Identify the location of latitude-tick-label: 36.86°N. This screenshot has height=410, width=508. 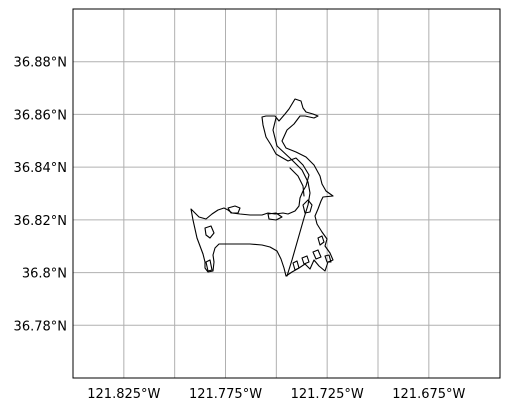
(40, 115).